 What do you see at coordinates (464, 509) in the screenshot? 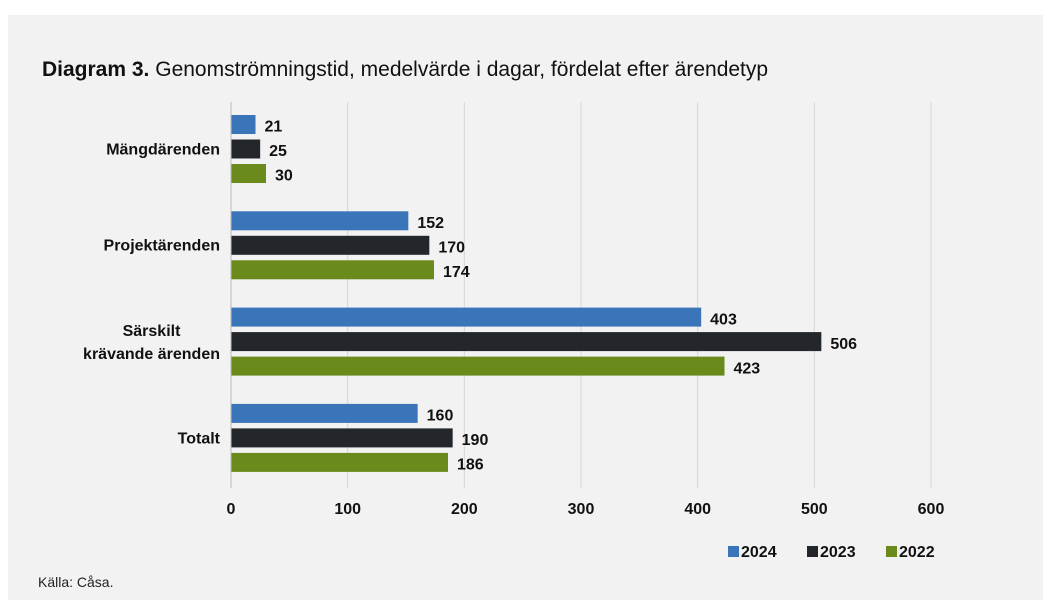
I see `x-tick-label: 200` at bounding box center [464, 509].